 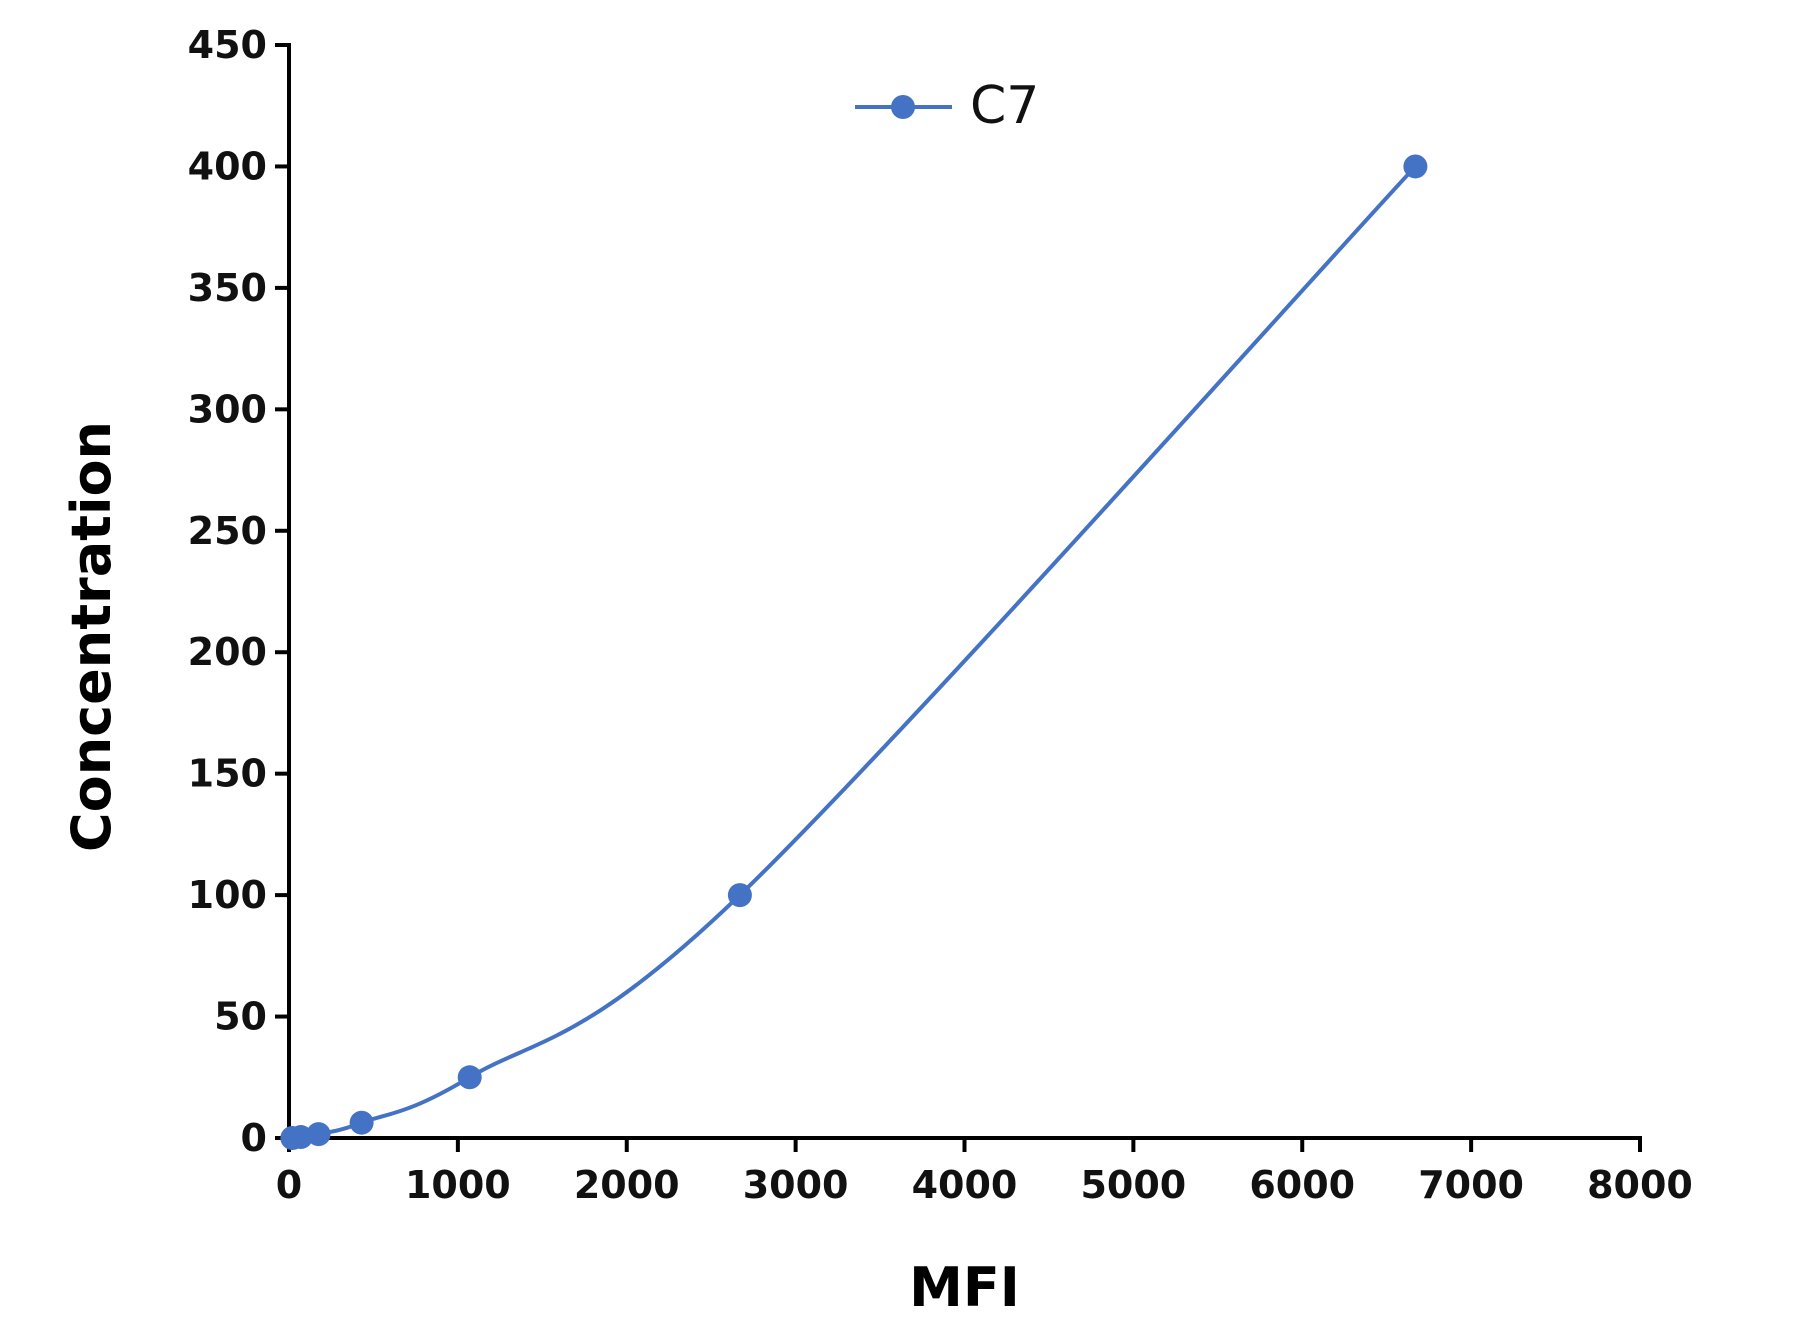 What do you see at coordinates (227, 45) in the screenshot?
I see `y-tick-label: 450` at bounding box center [227, 45].